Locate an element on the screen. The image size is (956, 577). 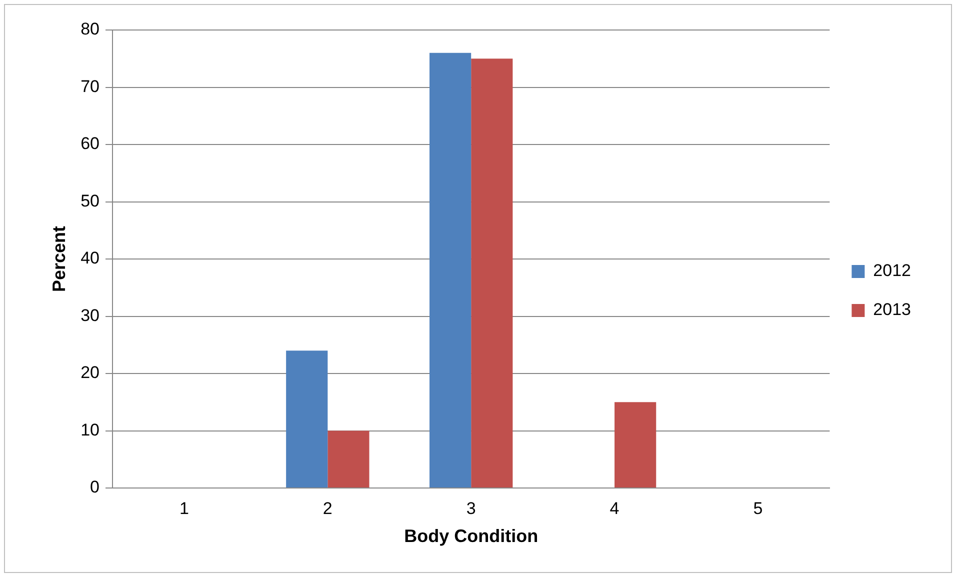
x-tick-label: 3 is located at coordinates (471, 508).